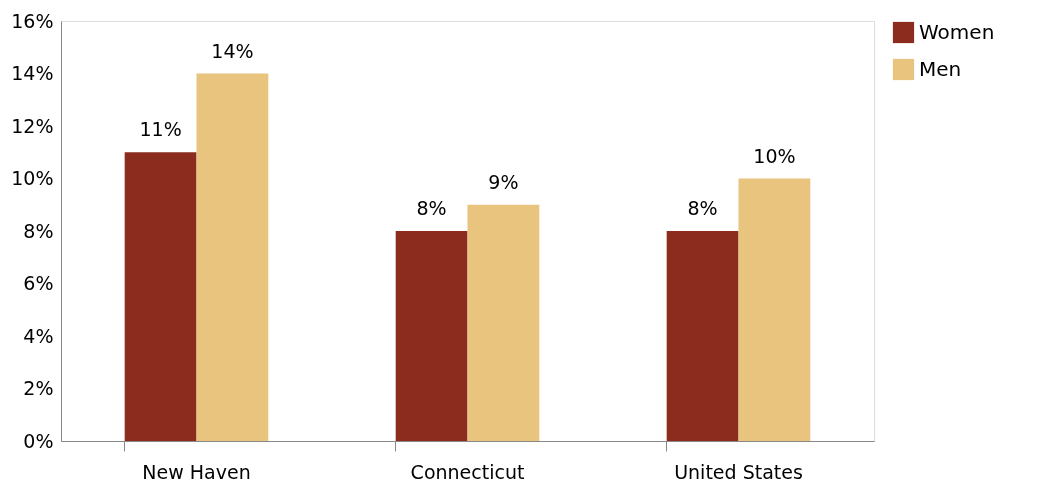  I want to click on y-tick-label: 0%, so click(38, 440).